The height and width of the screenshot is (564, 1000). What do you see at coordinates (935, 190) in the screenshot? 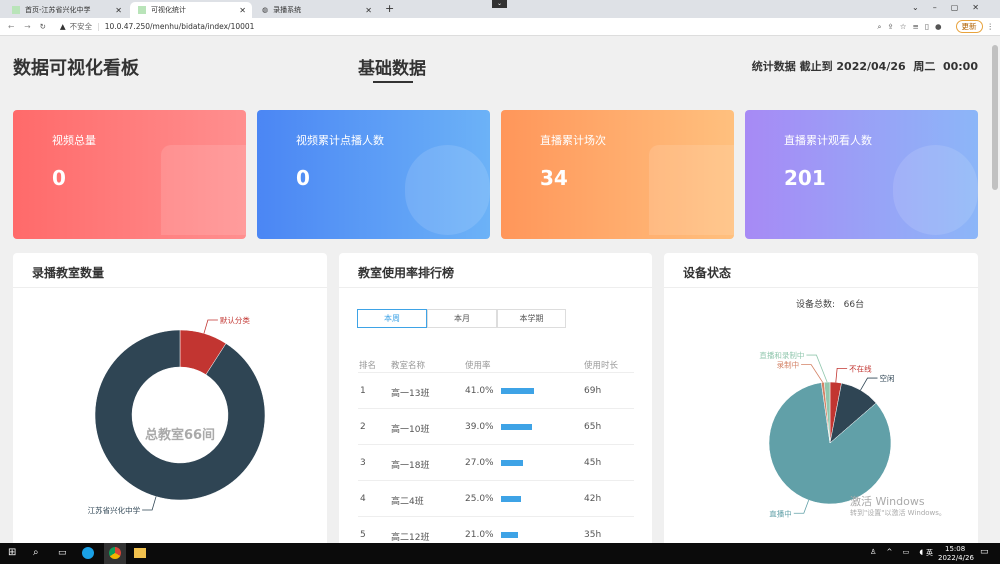
I see `viewers-icon` at bounding box center [935, 190].